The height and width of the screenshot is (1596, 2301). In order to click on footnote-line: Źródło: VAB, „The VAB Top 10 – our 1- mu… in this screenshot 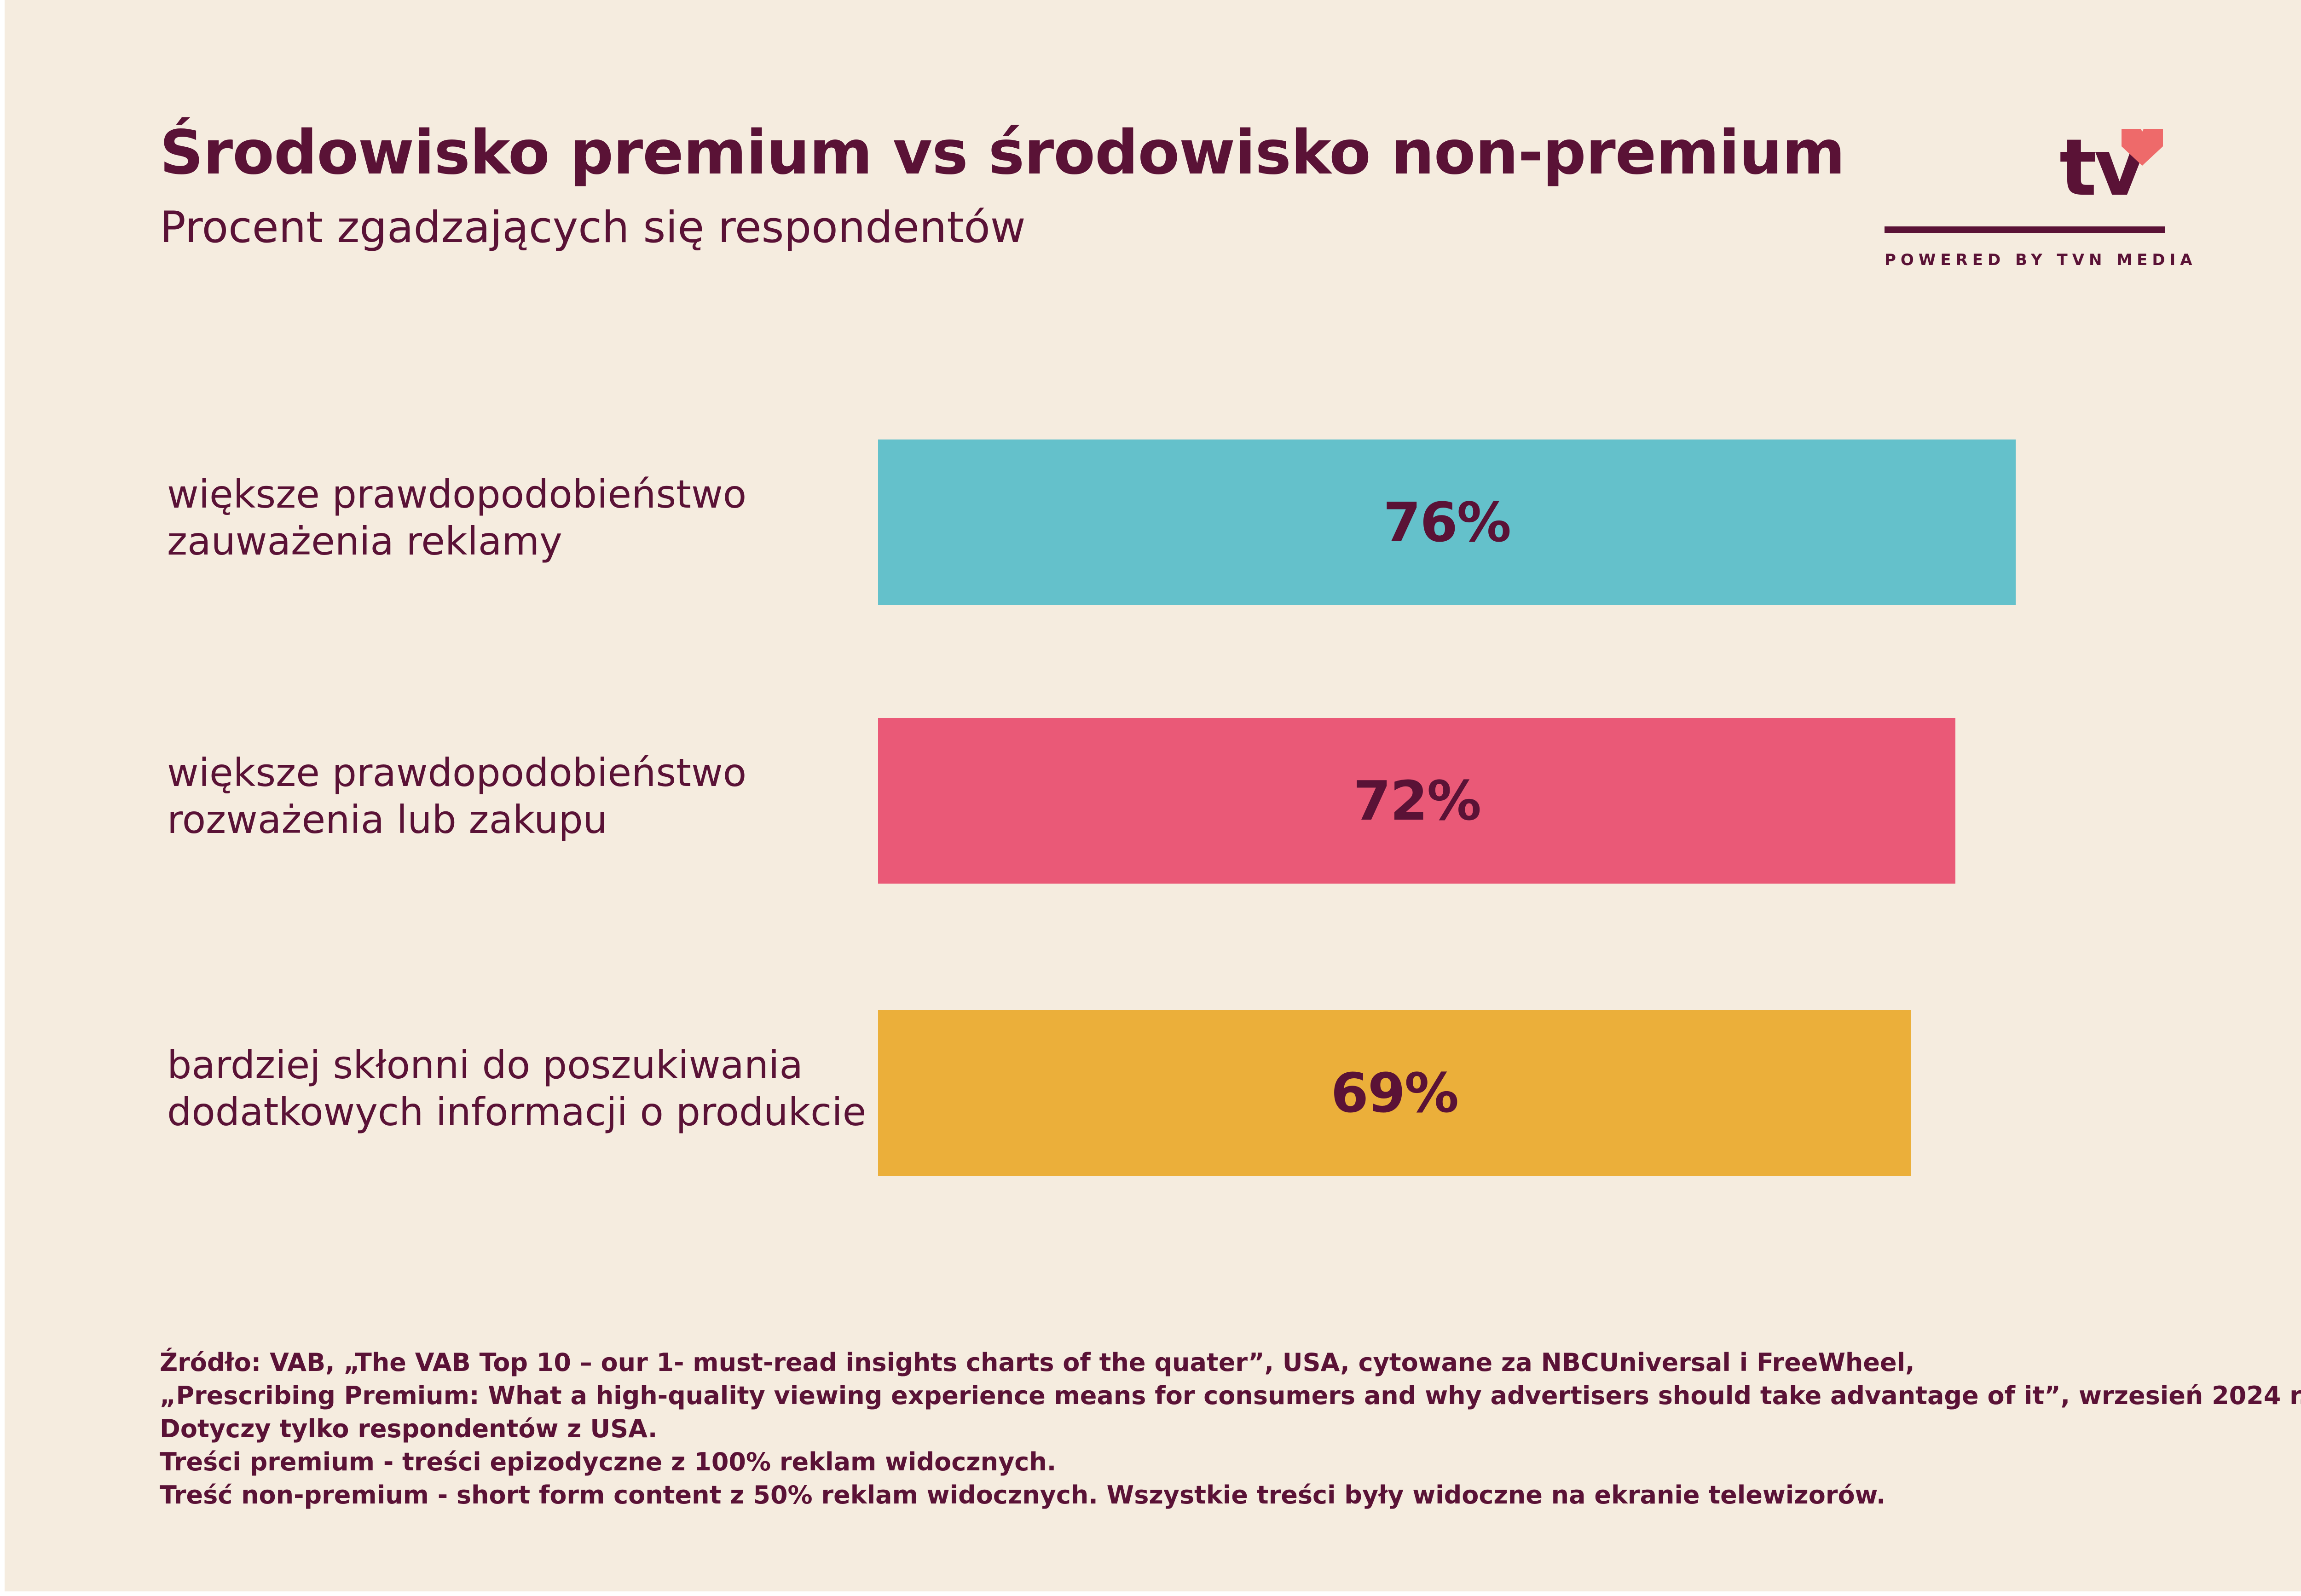, I will do `click(1037, 1362)`.